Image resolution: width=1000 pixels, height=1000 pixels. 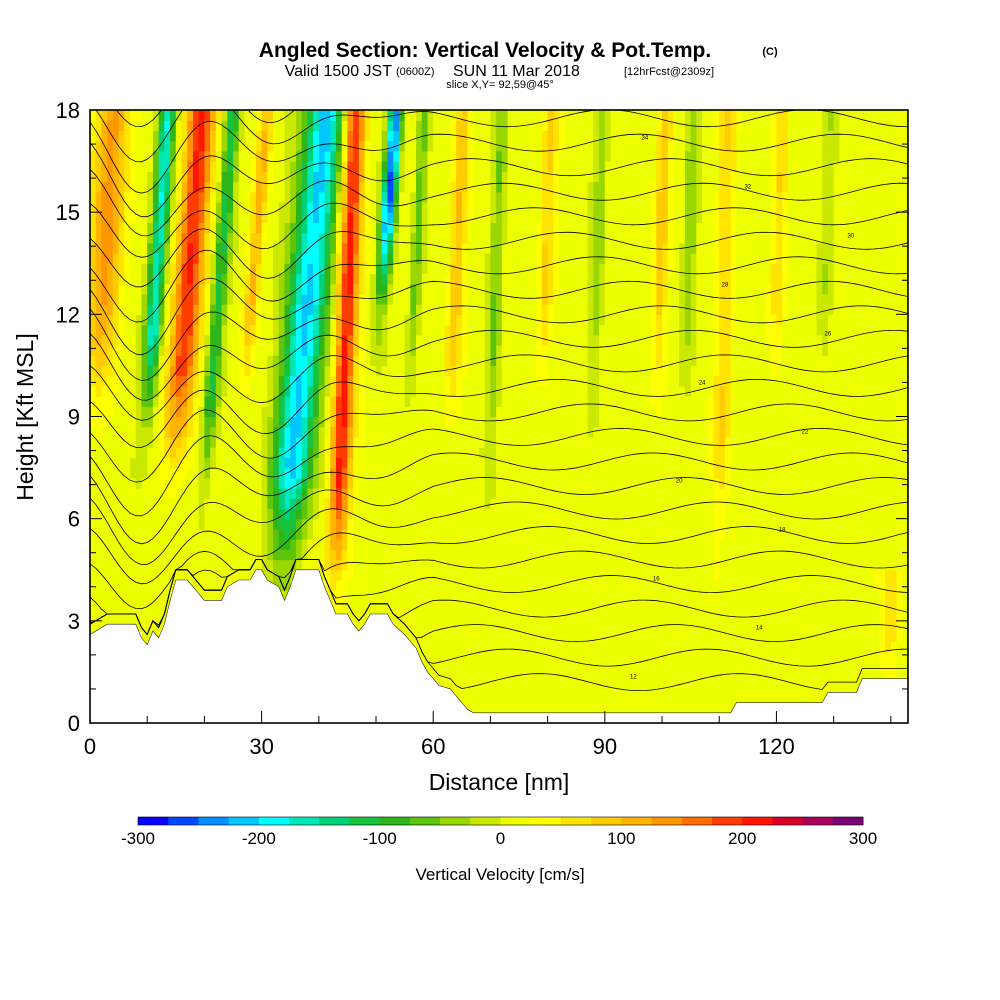 What do you see at coordinates (742, 838) in the screenshot?
I see `colorbar-tick-label: 200` at bounding box center [742, 838].